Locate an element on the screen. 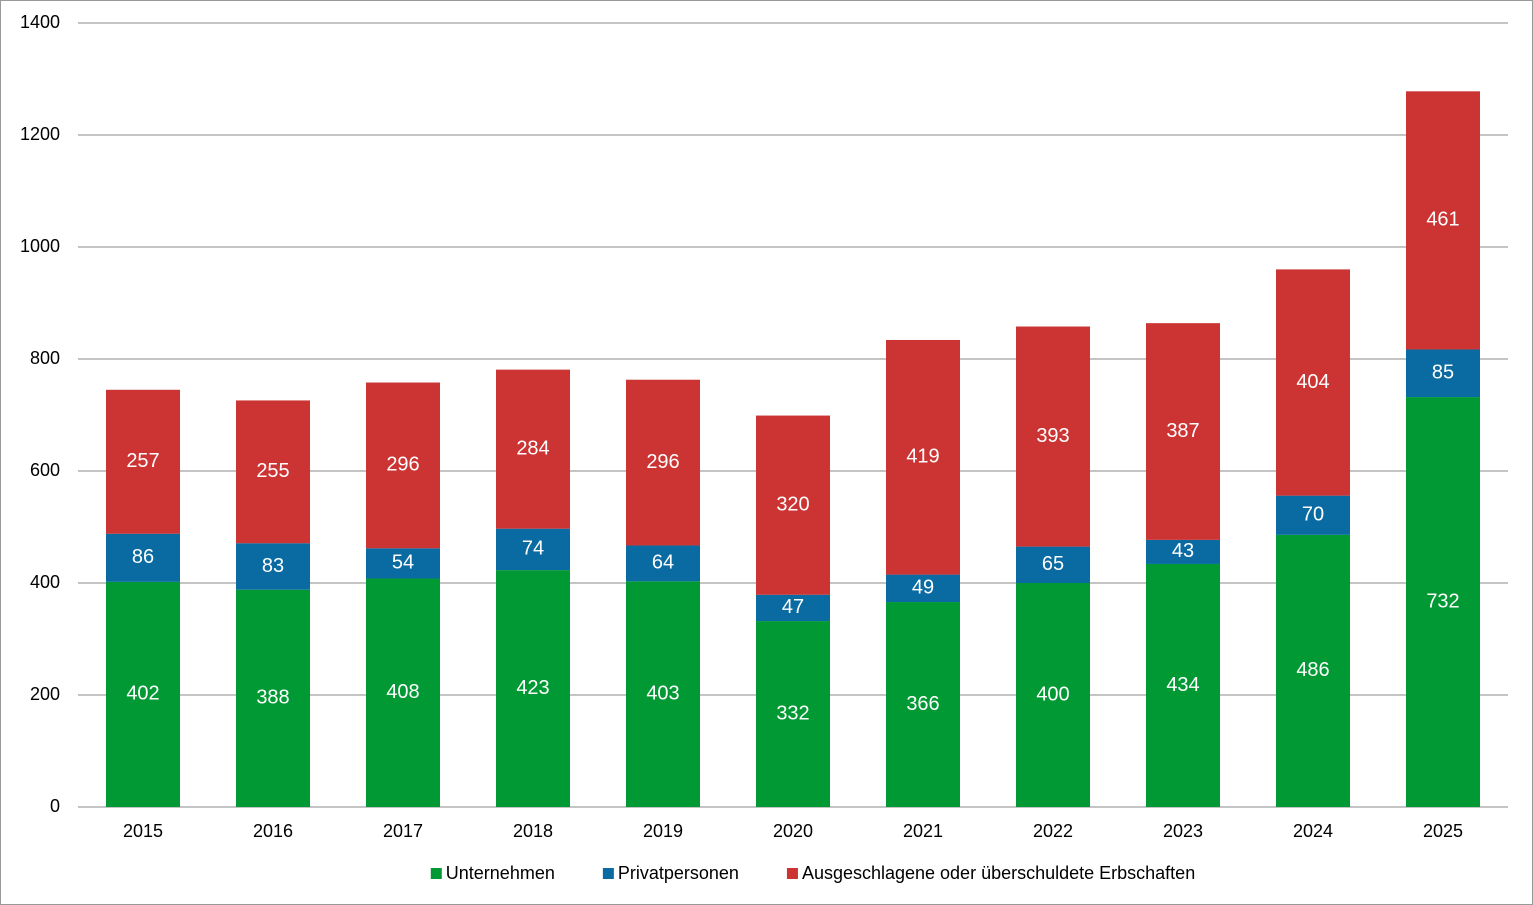 The width and height of the screenshot is (1533, 905). data-label: 49 is located at coordinates (923, 588).